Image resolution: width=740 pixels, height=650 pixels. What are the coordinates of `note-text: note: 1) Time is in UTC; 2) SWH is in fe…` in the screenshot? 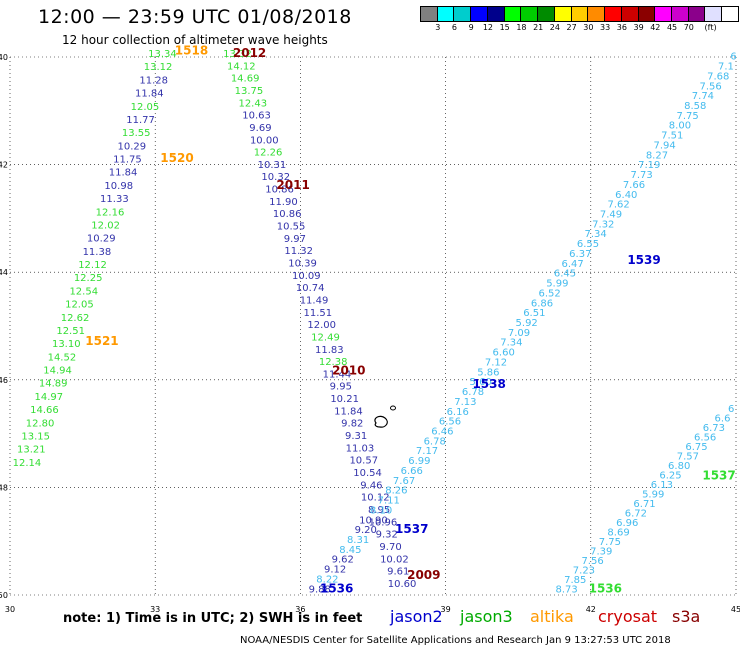 It's located at (213, 618).